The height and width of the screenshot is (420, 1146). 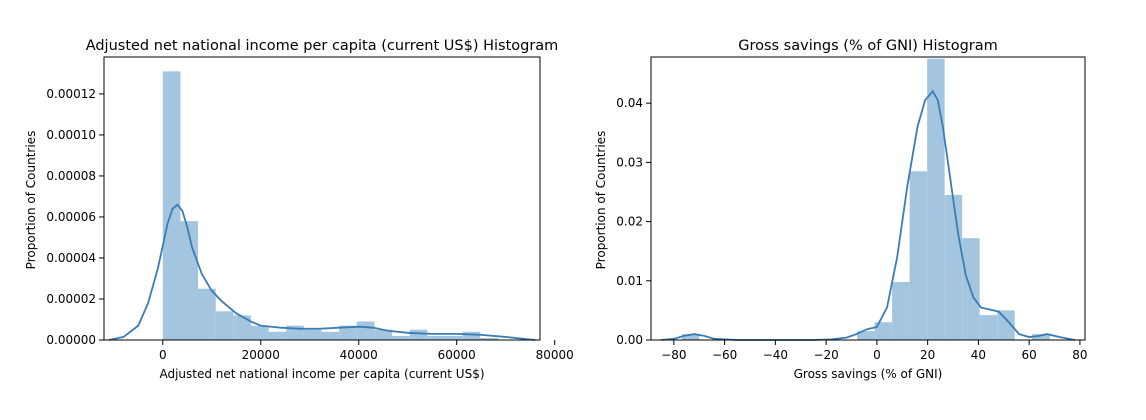 I want to click on income-y-tick-label: 0.00010, so click(x=71, y=135).